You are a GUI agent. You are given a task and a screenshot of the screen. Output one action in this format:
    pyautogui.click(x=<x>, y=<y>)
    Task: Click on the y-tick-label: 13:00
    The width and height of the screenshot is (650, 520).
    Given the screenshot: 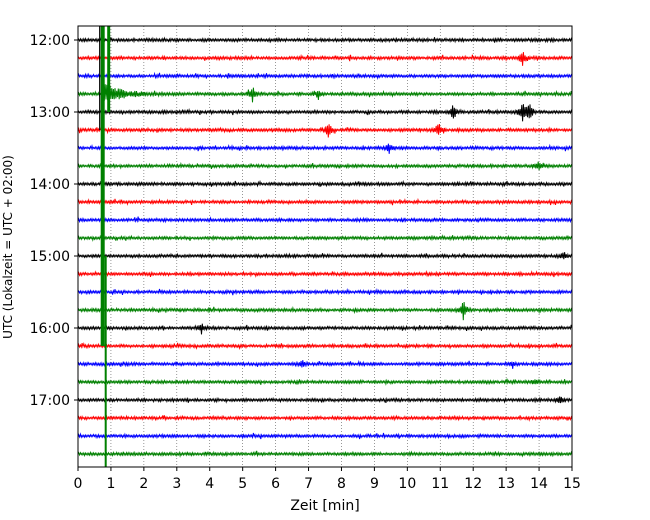 What is the action you would take?
    pyautogui.click(x=50, y=113)
    